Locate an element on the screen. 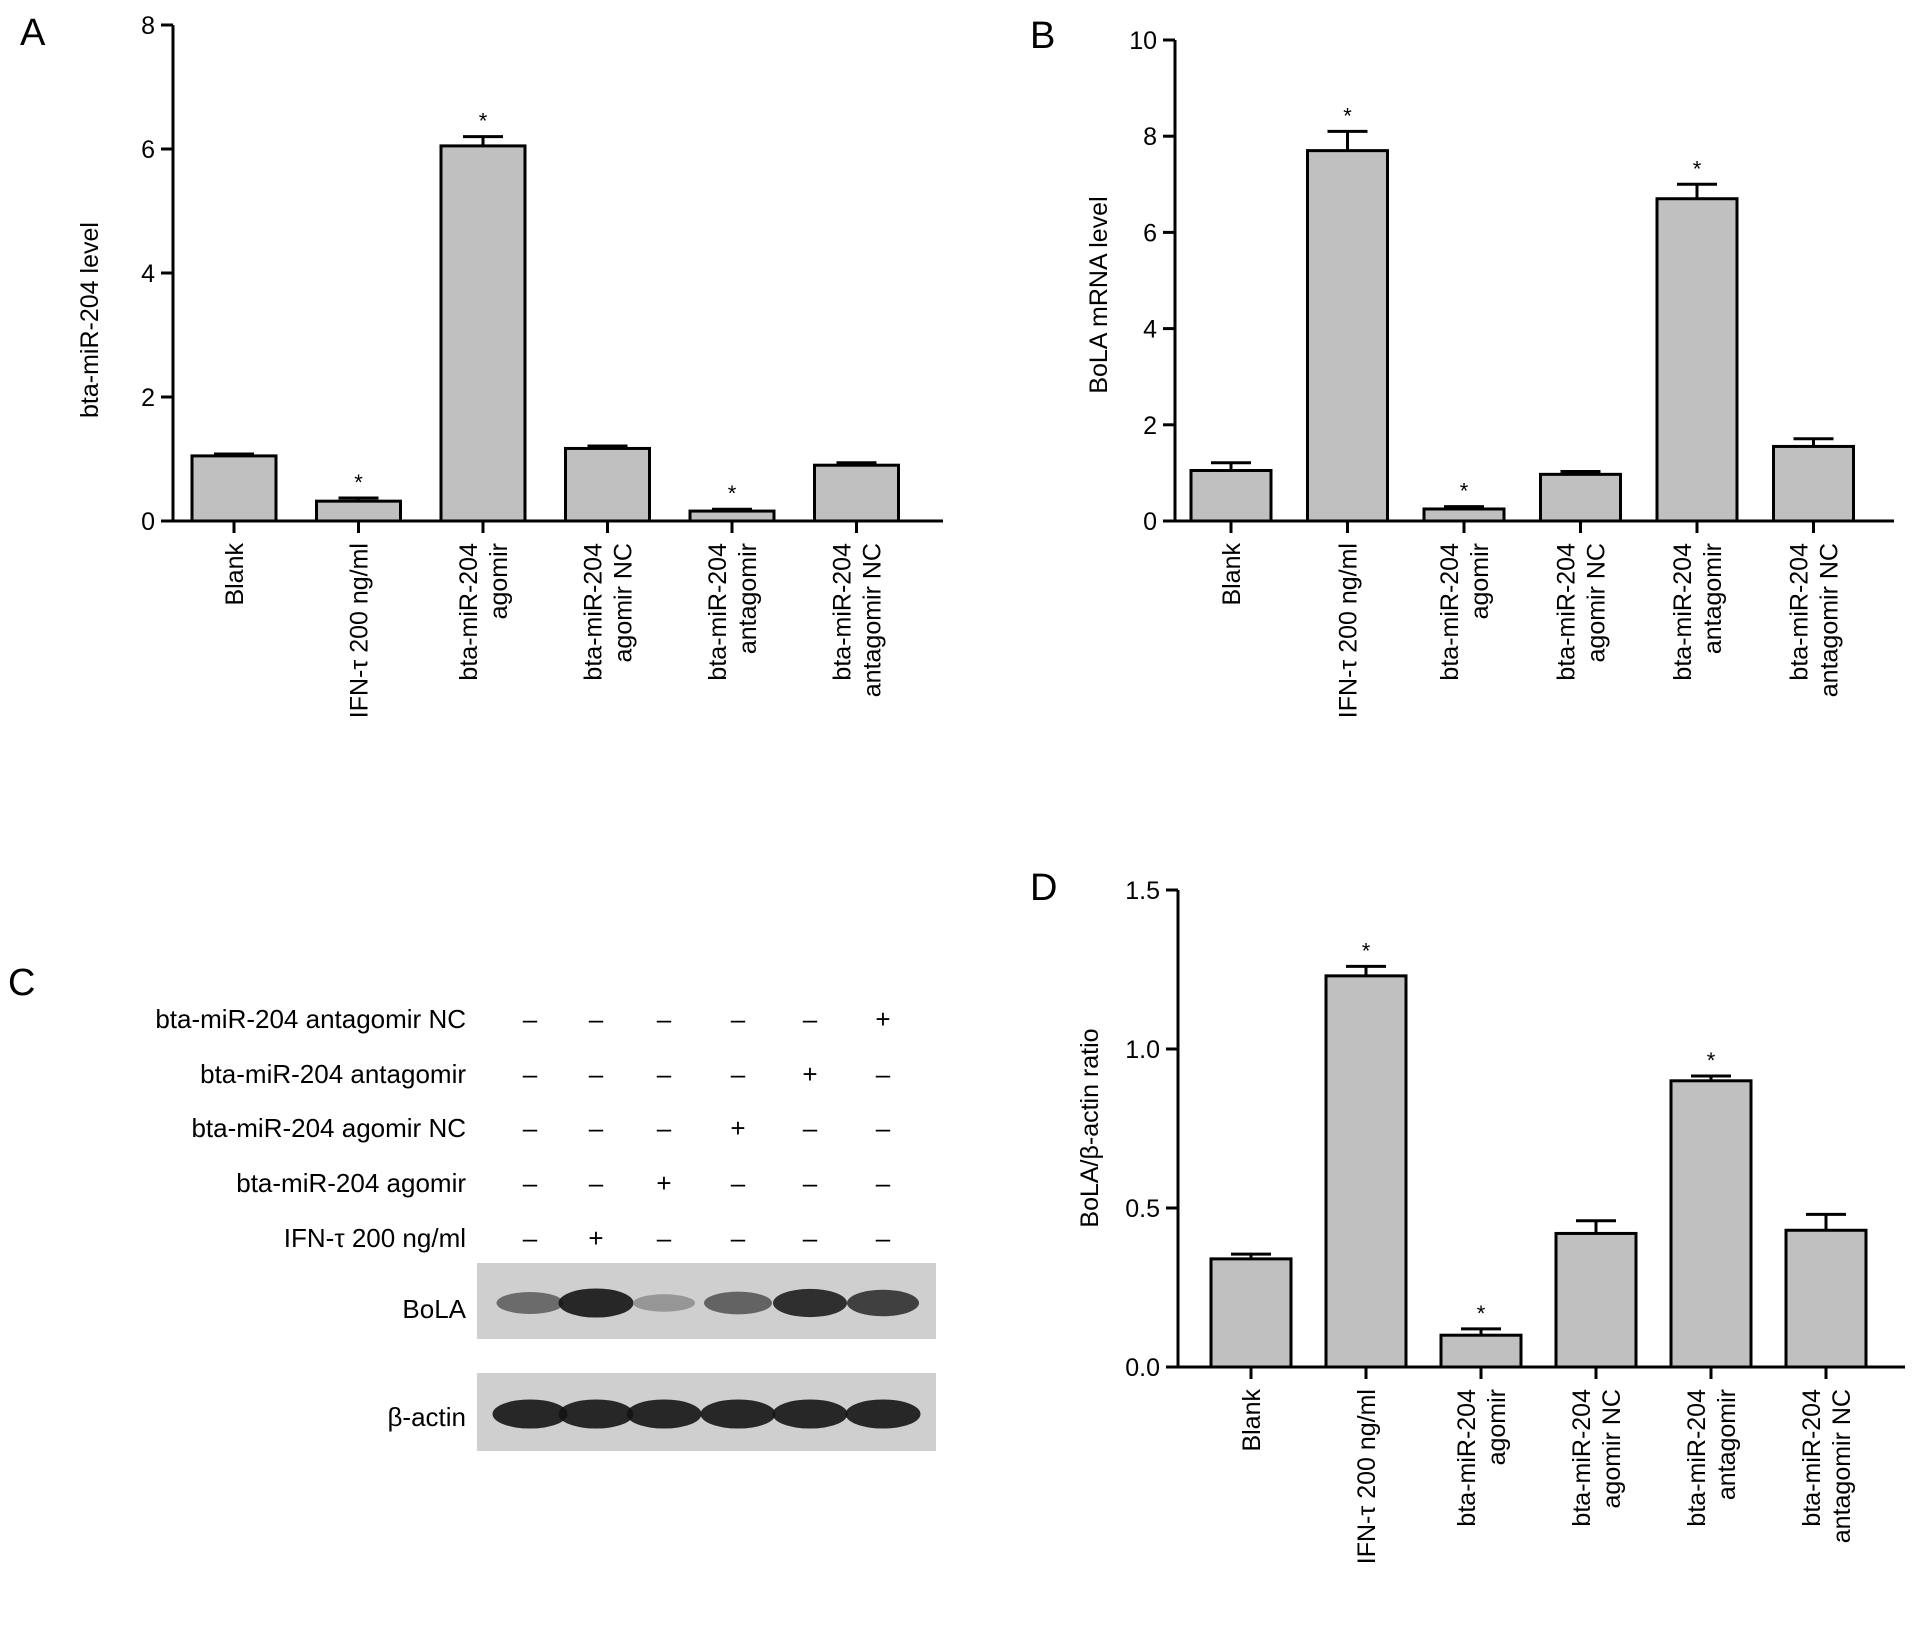  y-tick-label: 0 is located at coordinates (1150, 522).